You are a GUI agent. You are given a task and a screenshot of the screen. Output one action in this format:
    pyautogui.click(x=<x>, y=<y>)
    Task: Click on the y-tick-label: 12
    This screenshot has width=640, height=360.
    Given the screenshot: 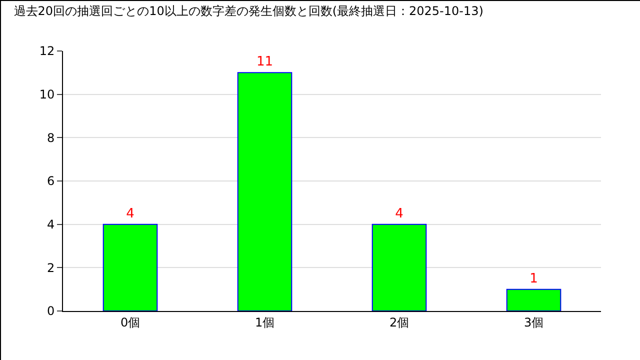 What is the action you would take?
    pyautogui.click(x=47, y=51)
    